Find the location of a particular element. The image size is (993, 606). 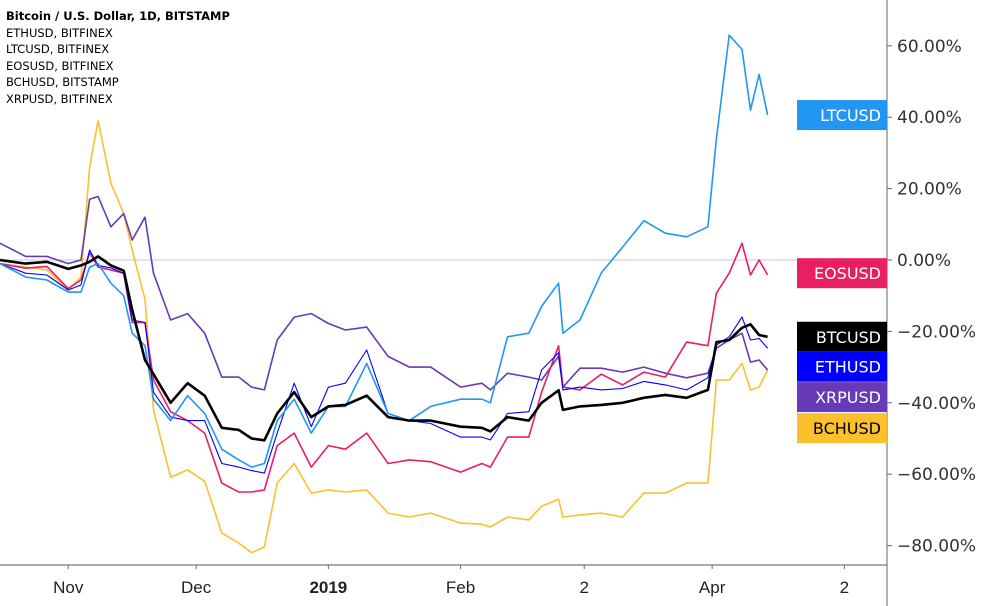

price-tag-xrpusd is located at coordinates (842, 397).